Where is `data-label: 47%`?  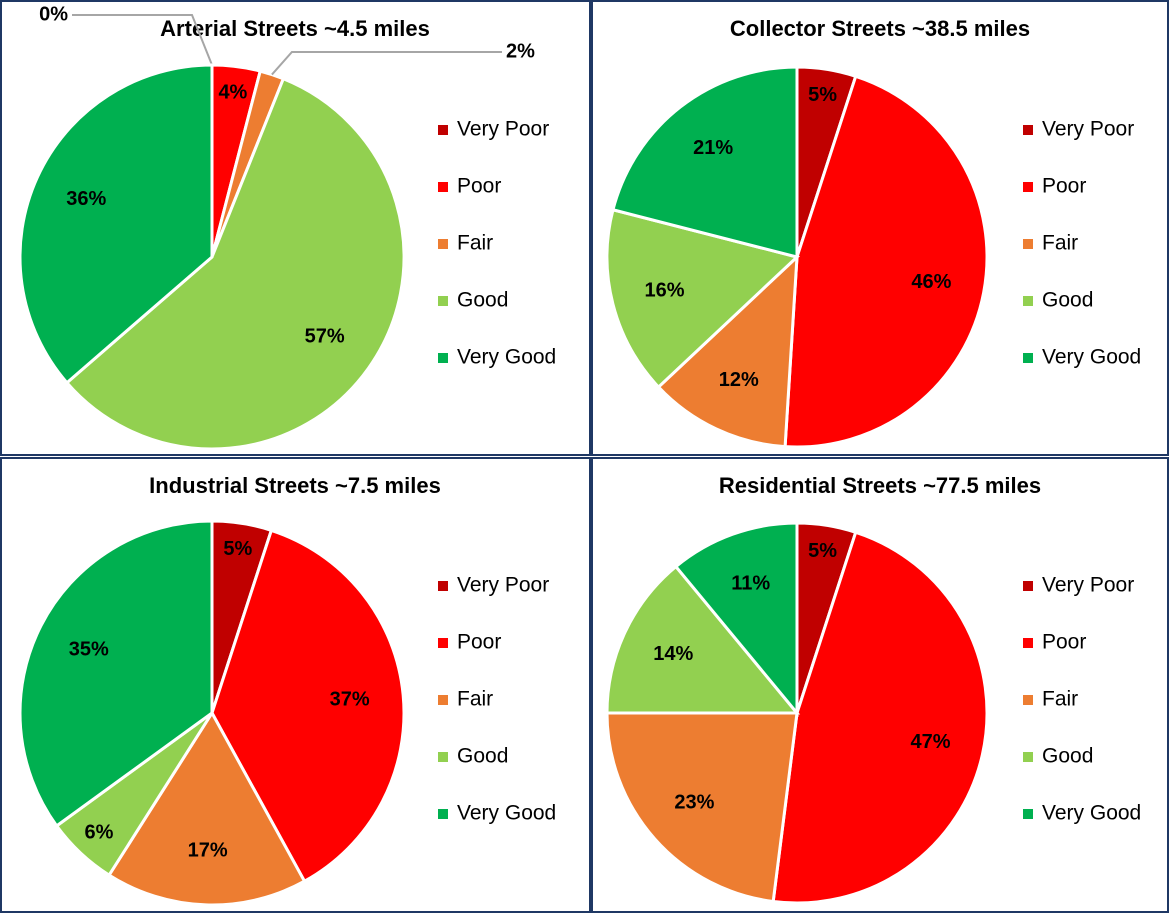 data-label: 47% is located at coordinates (930, 742).